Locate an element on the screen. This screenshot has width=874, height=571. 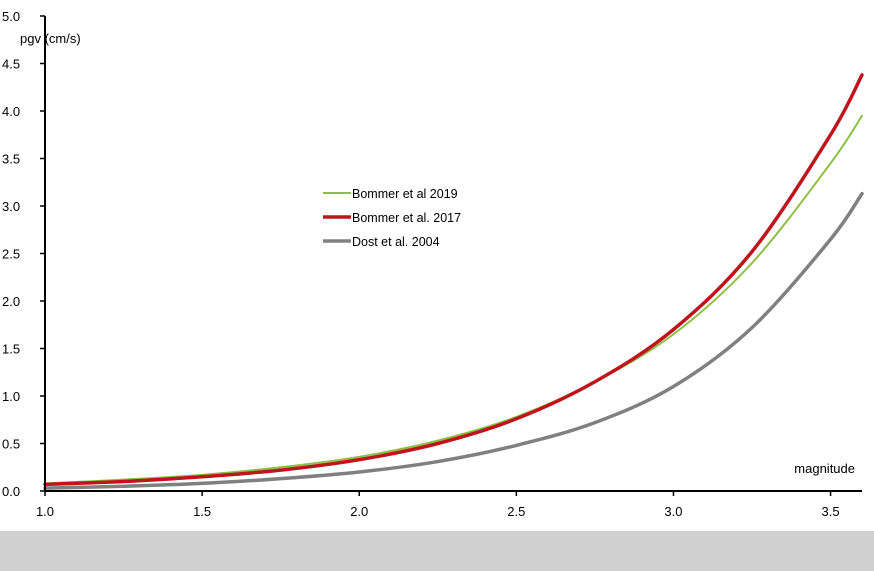
legend-label: Bommer et al 2019 is located at coordinates (405, 194).